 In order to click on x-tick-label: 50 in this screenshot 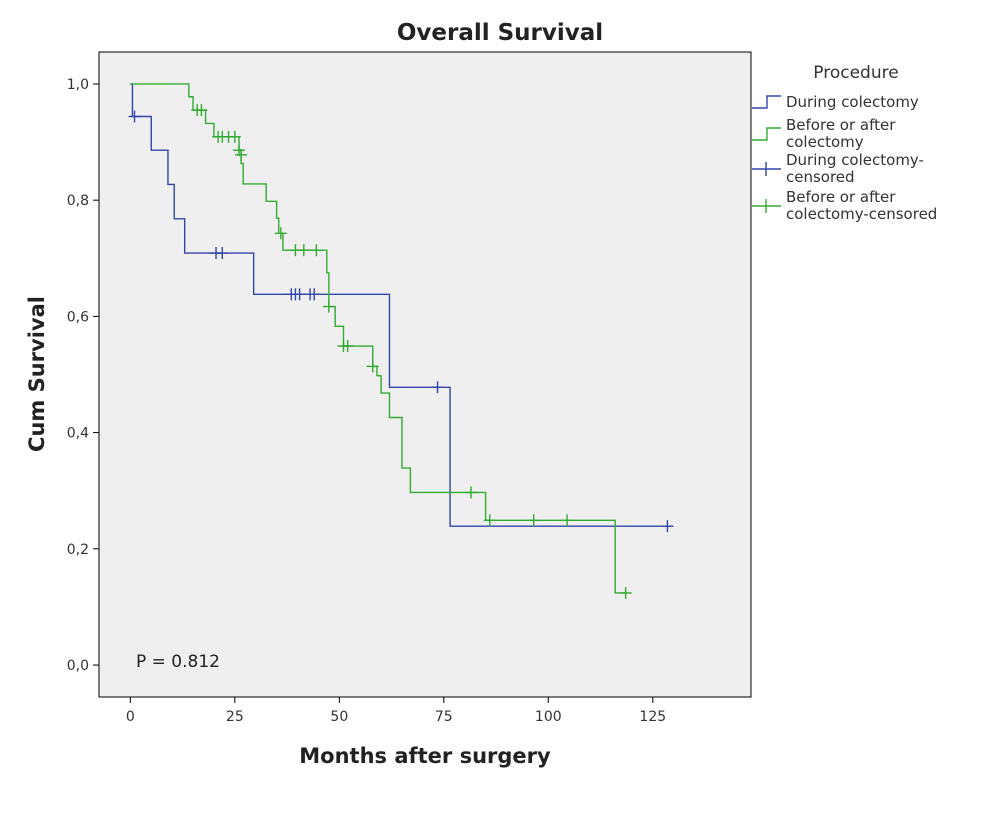, I will do `click(339, 717)`.